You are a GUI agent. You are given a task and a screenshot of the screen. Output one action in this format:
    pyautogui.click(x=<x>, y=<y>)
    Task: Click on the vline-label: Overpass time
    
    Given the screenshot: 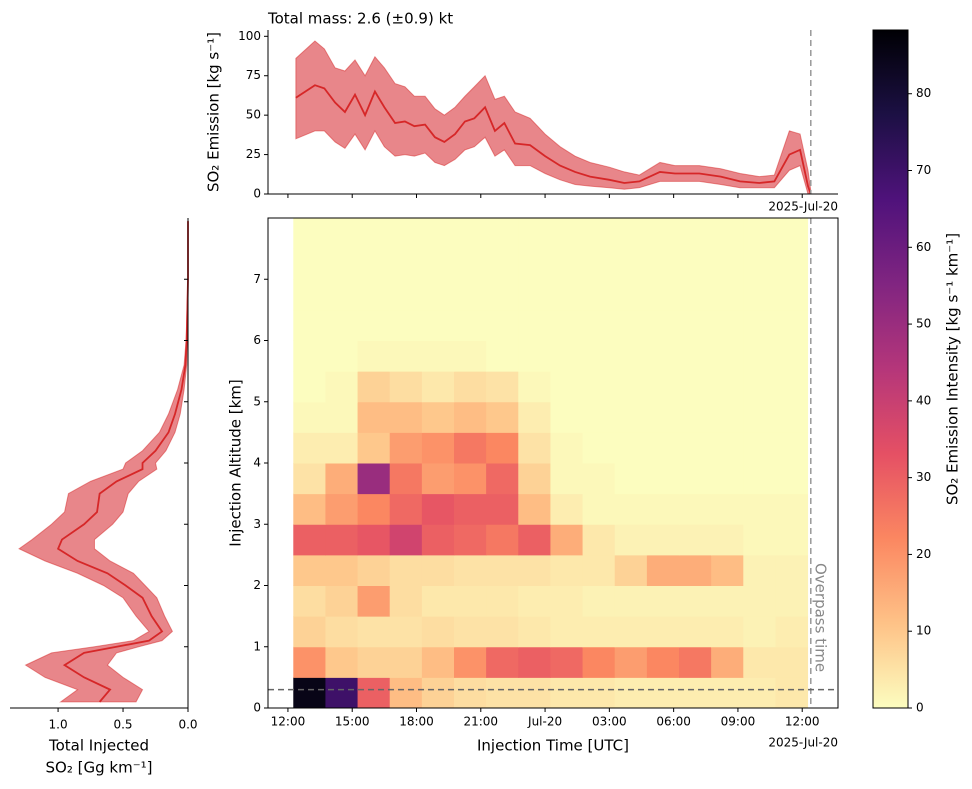 What is the action you would take?
    pyautogui.click(x=820, y=617)
    